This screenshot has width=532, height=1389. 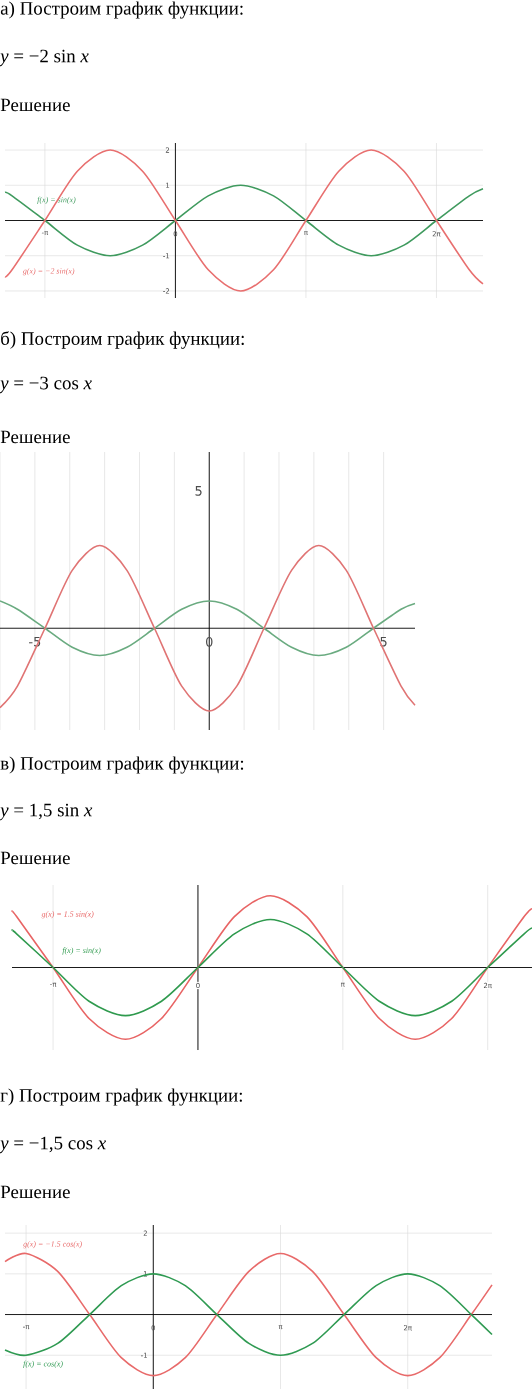 What do you see at coordinates (121, 10) in the screenshot?
I see `chart-title: а) Построим график функции:` at bounding box center [121, 10].